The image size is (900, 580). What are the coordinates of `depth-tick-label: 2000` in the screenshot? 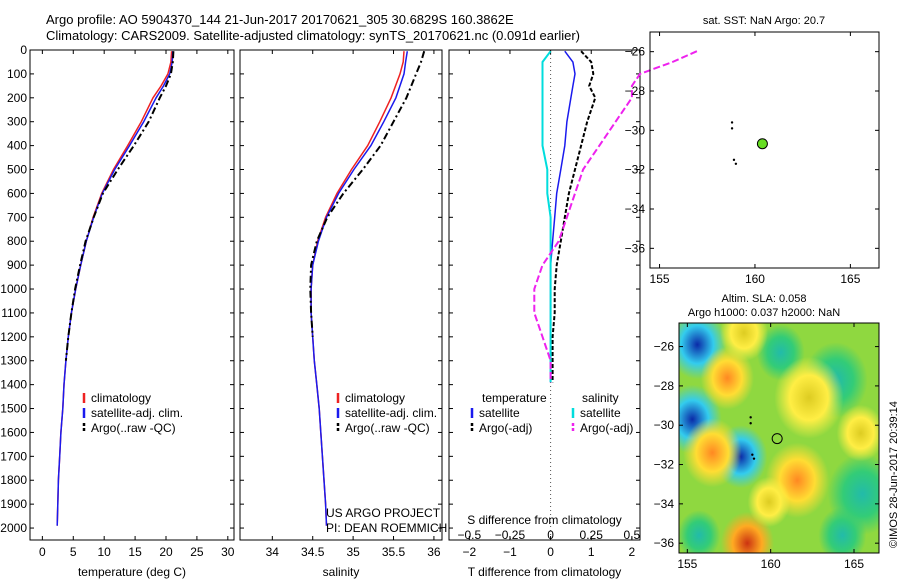 It's located at (13, 528).